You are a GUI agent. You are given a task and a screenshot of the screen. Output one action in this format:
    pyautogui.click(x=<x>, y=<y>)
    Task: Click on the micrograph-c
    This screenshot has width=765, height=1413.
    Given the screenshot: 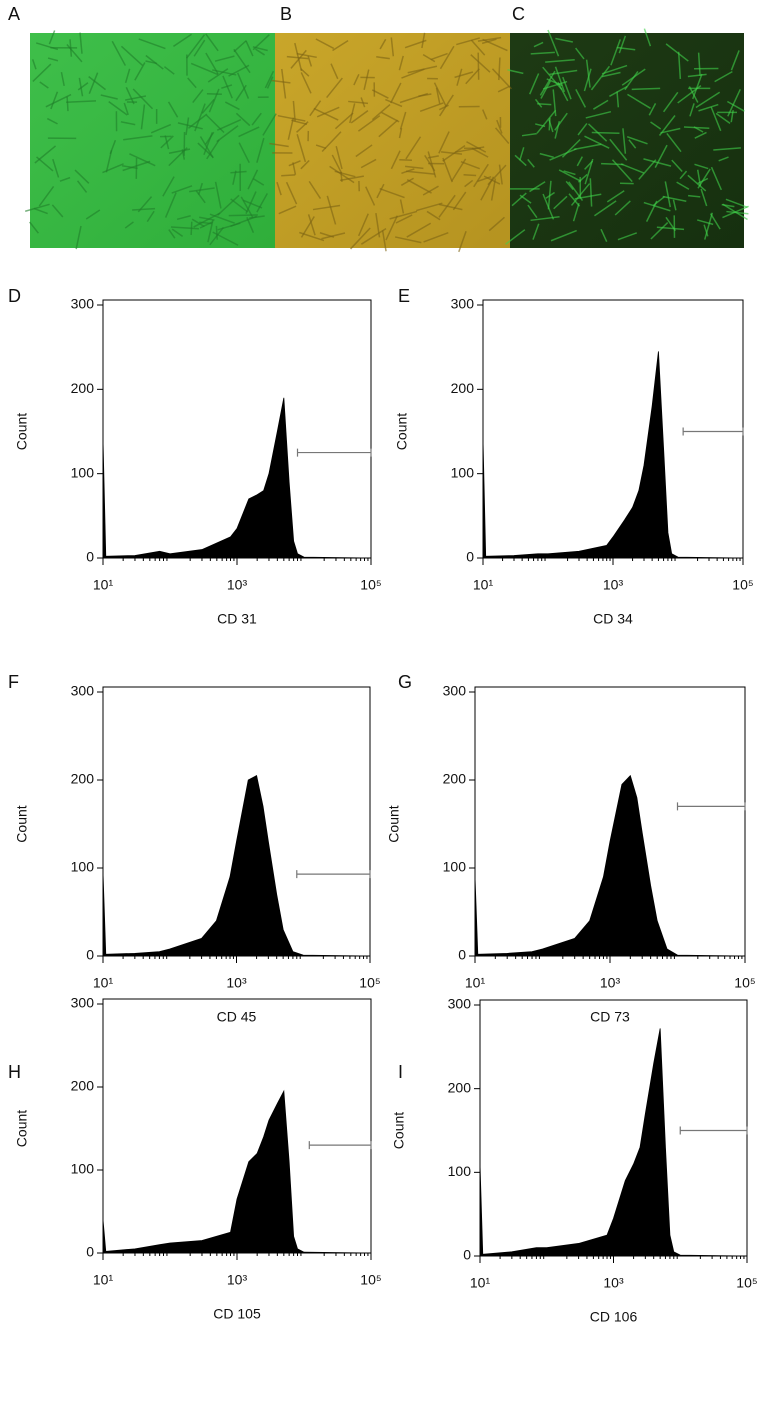 What is the action you would take?
    pyautogui.click(x=627, y=140)
    